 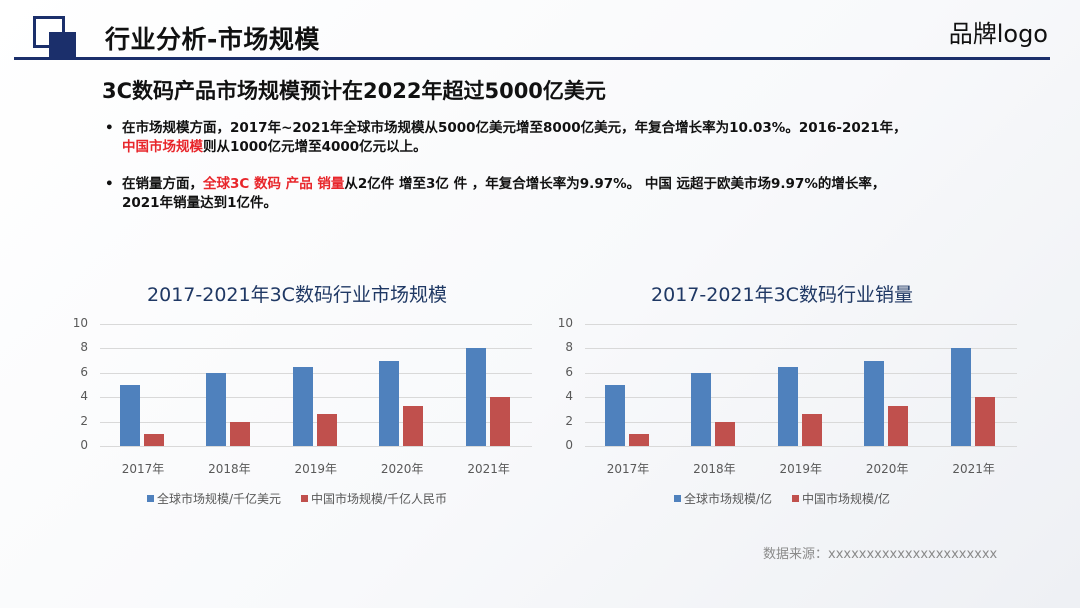 What do you see at coordinates (973, 469) in the screenshot?
I see `x-tick-label: 2021年` at bounding box center [973, 469].